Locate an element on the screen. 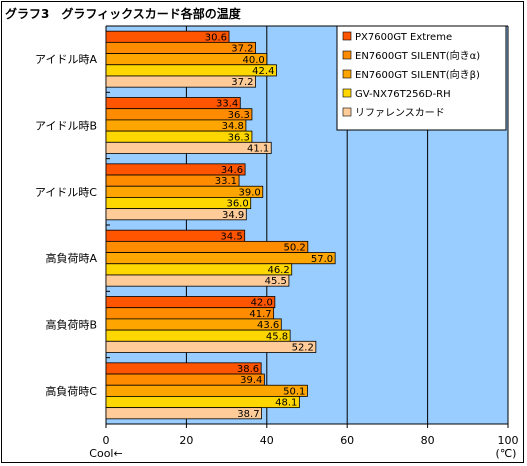 Image resolution: width=527 pixels, height=466 pixels. legend-box is located at coordinates (421, 78).